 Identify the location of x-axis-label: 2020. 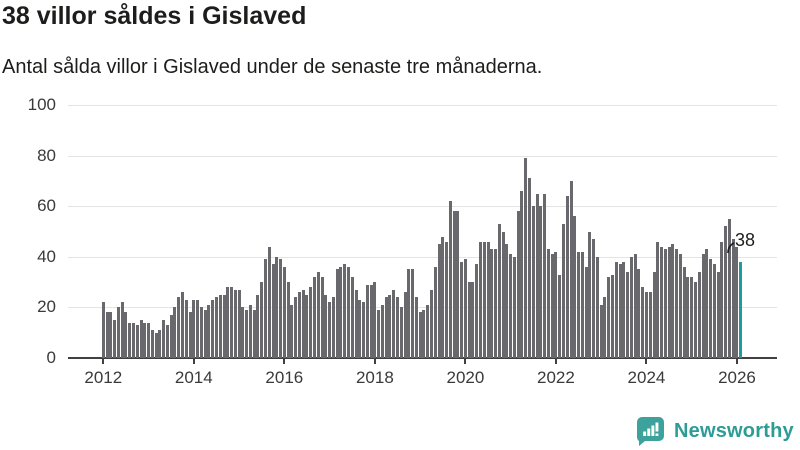
(465, 377).